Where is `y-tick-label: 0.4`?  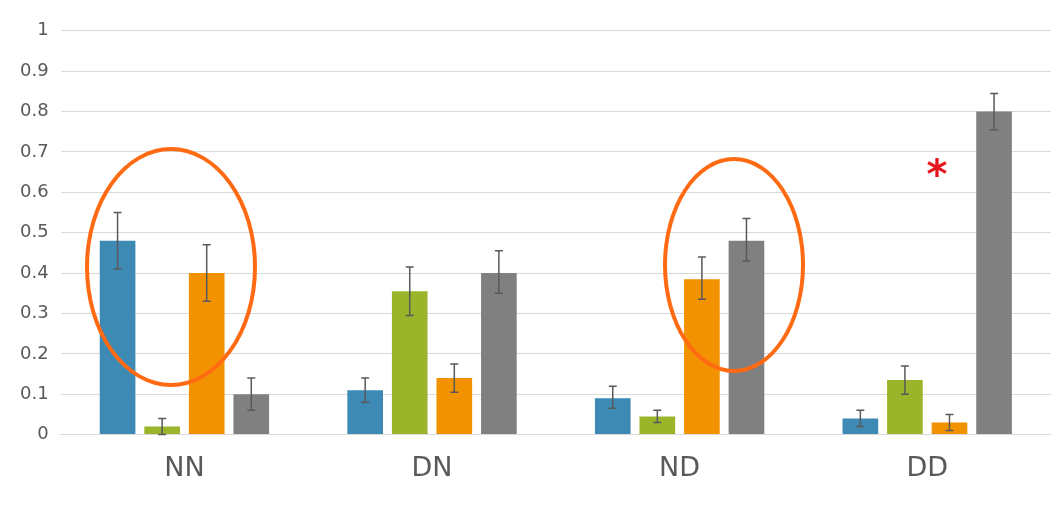 y-tick-label: 0.4 is located at coordinates (34, 271).